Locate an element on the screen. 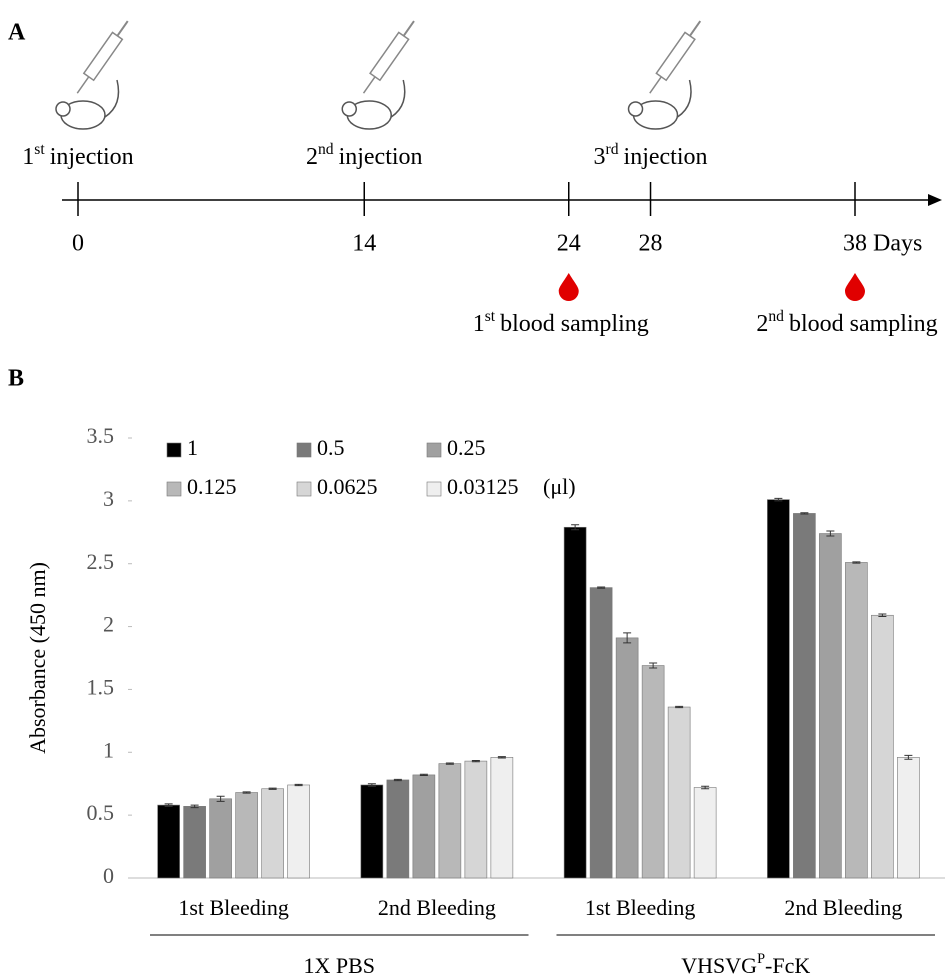 The width and height of the screenshot is (952, 977). label: 3rd injection is located at coordinates (651, 155).